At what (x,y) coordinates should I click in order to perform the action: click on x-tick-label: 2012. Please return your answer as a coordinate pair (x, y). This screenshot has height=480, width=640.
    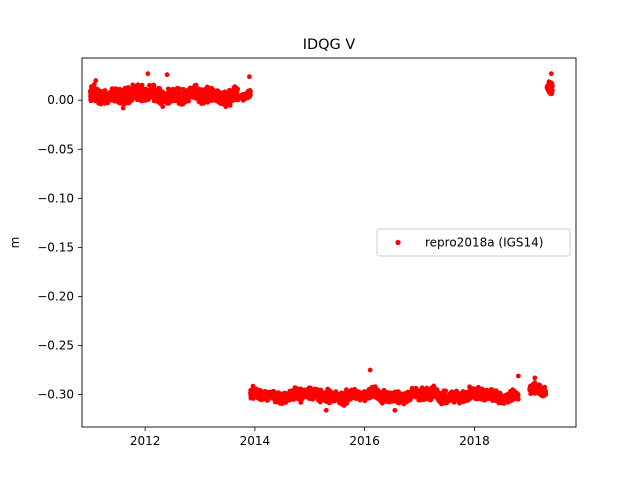
    Looking at the image, I should click on (145, 441).